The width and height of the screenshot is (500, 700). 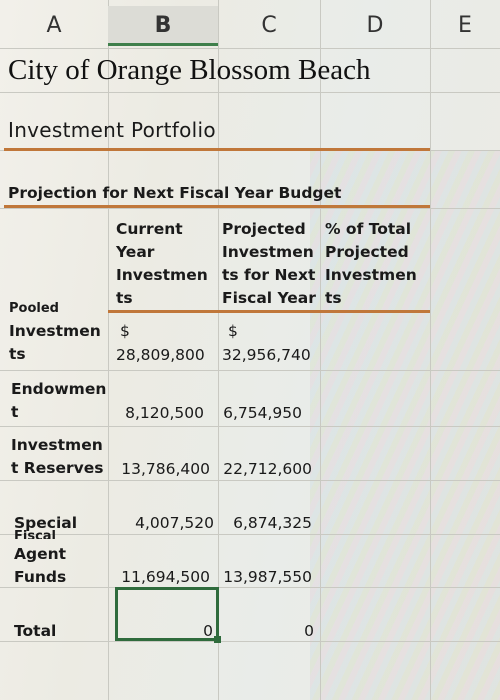 I want to click on cell-projected: 6,874,325, so click(x=272, y=523).